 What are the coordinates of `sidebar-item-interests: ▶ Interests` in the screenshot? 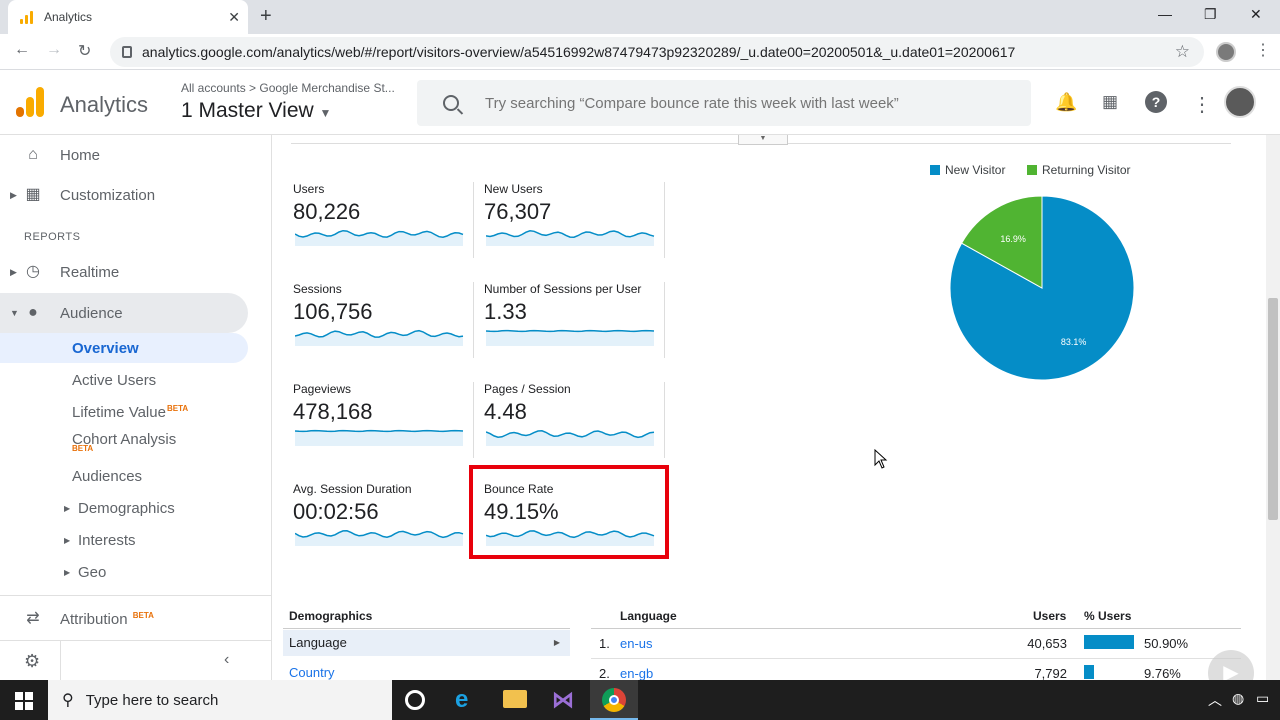 It's located at (124, 540).